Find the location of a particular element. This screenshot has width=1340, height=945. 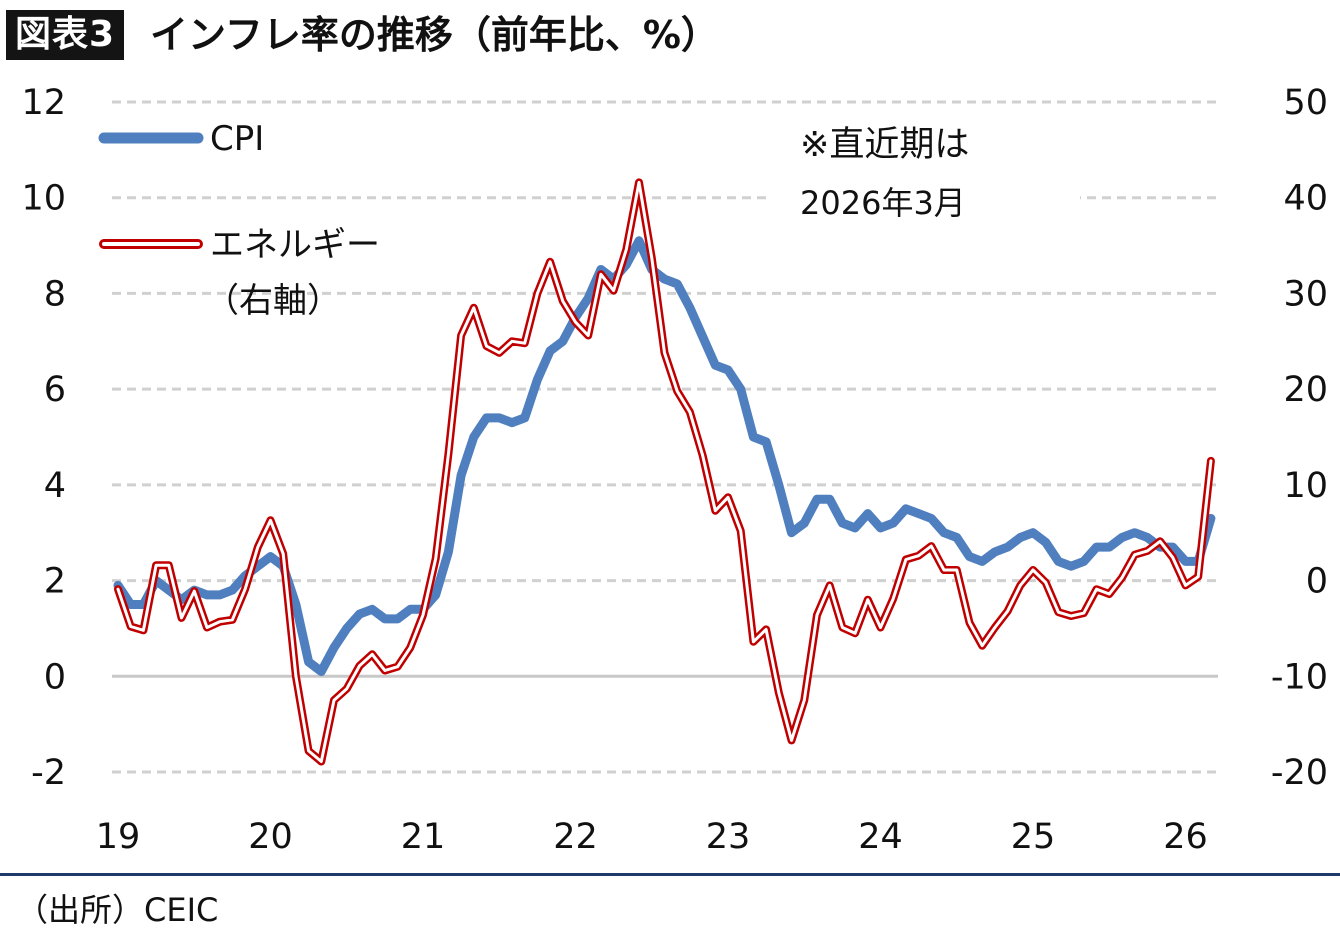

left-axis-ticks: -2 0 2 4 6 8 10 12 is located at coordinates (43, 438).